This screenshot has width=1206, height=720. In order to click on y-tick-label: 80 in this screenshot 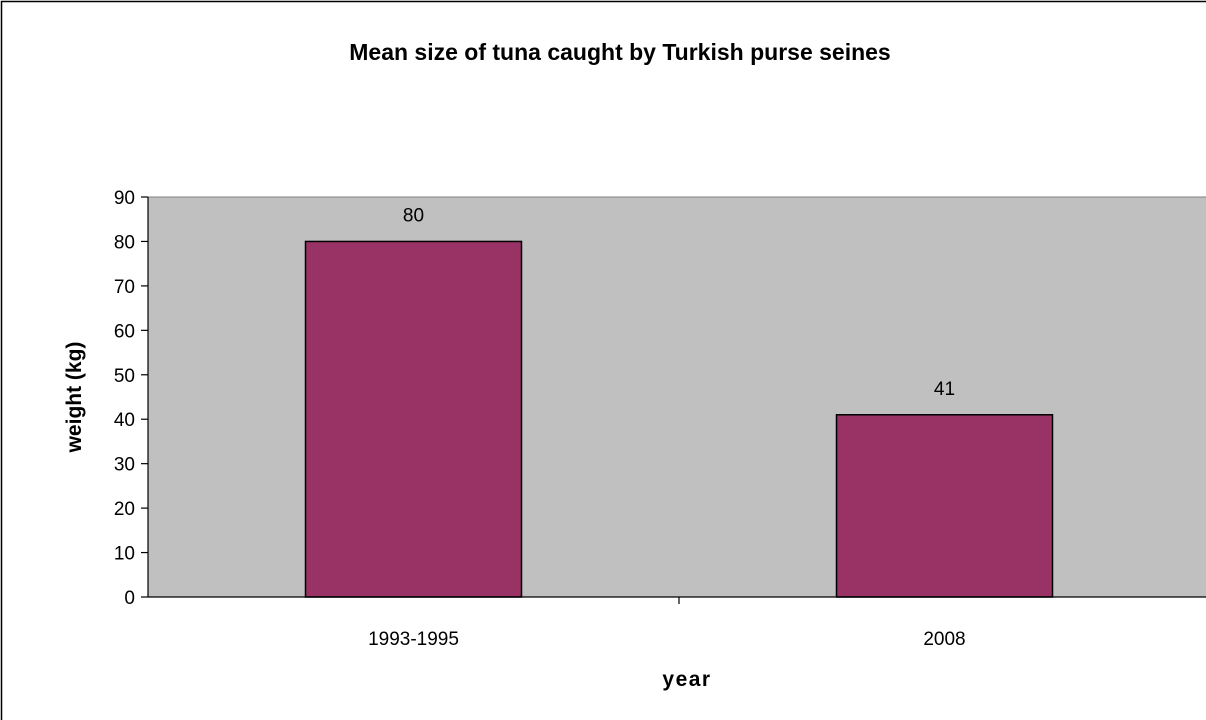, I will do `click(124, 242)`.